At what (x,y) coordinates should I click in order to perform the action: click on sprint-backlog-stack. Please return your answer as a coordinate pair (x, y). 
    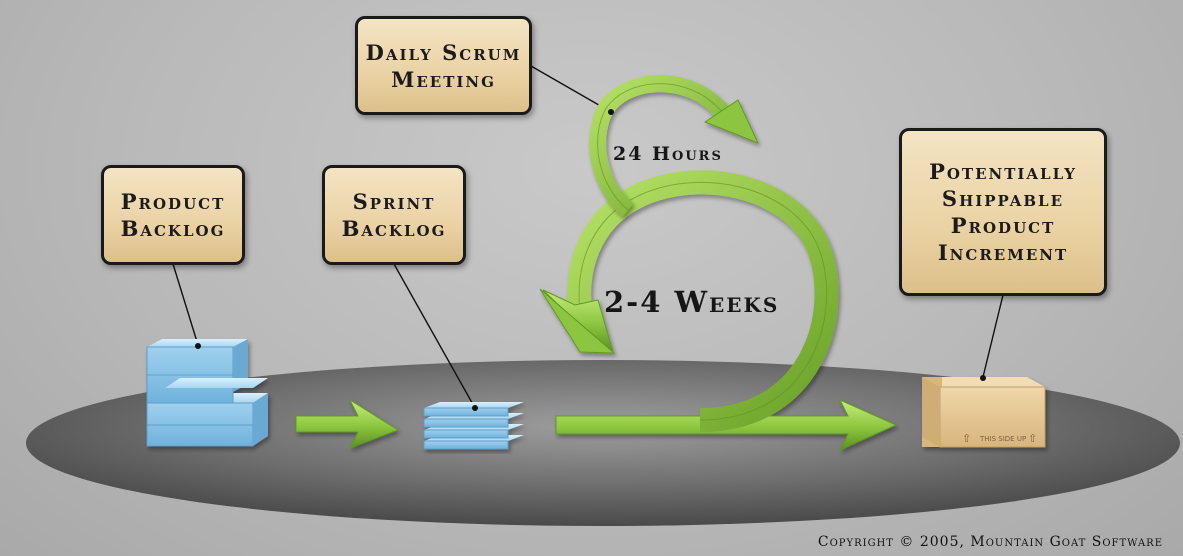
    Looking at the image, I should click on (473, 426).